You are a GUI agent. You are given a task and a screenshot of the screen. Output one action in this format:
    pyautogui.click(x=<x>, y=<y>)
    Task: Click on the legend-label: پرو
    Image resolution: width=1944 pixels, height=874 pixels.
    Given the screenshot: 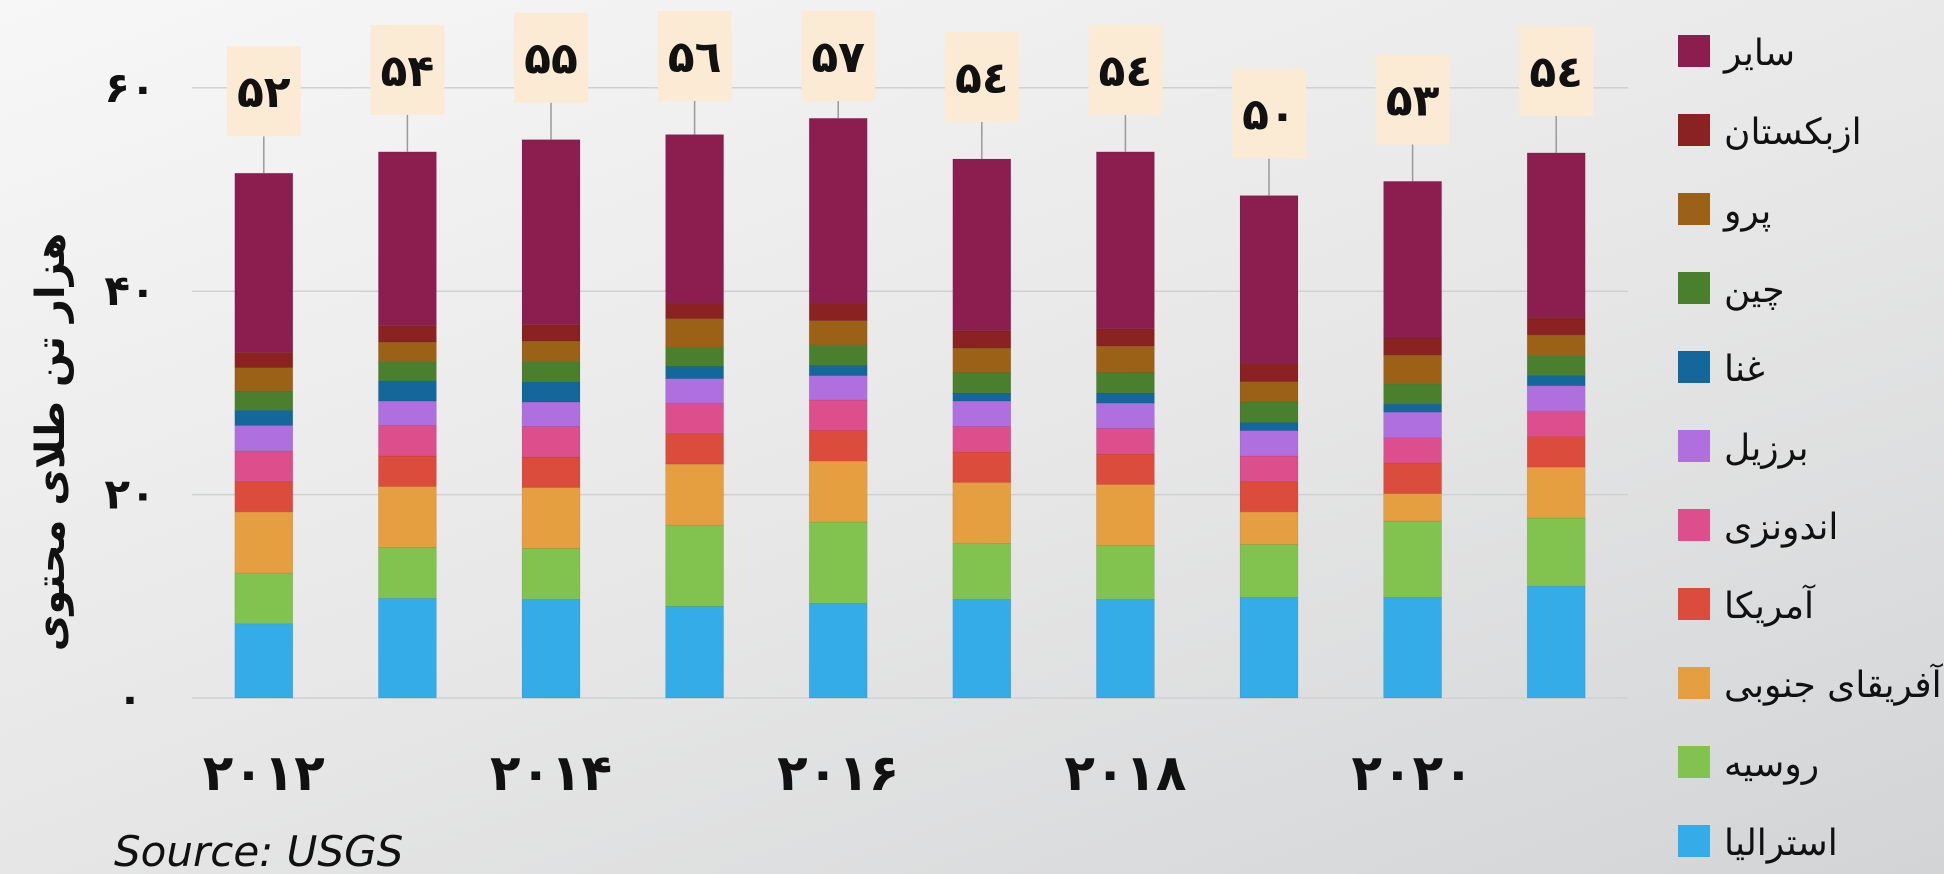 What is the action you would take?
    pyautogui.click(x=1746, y=211)
    